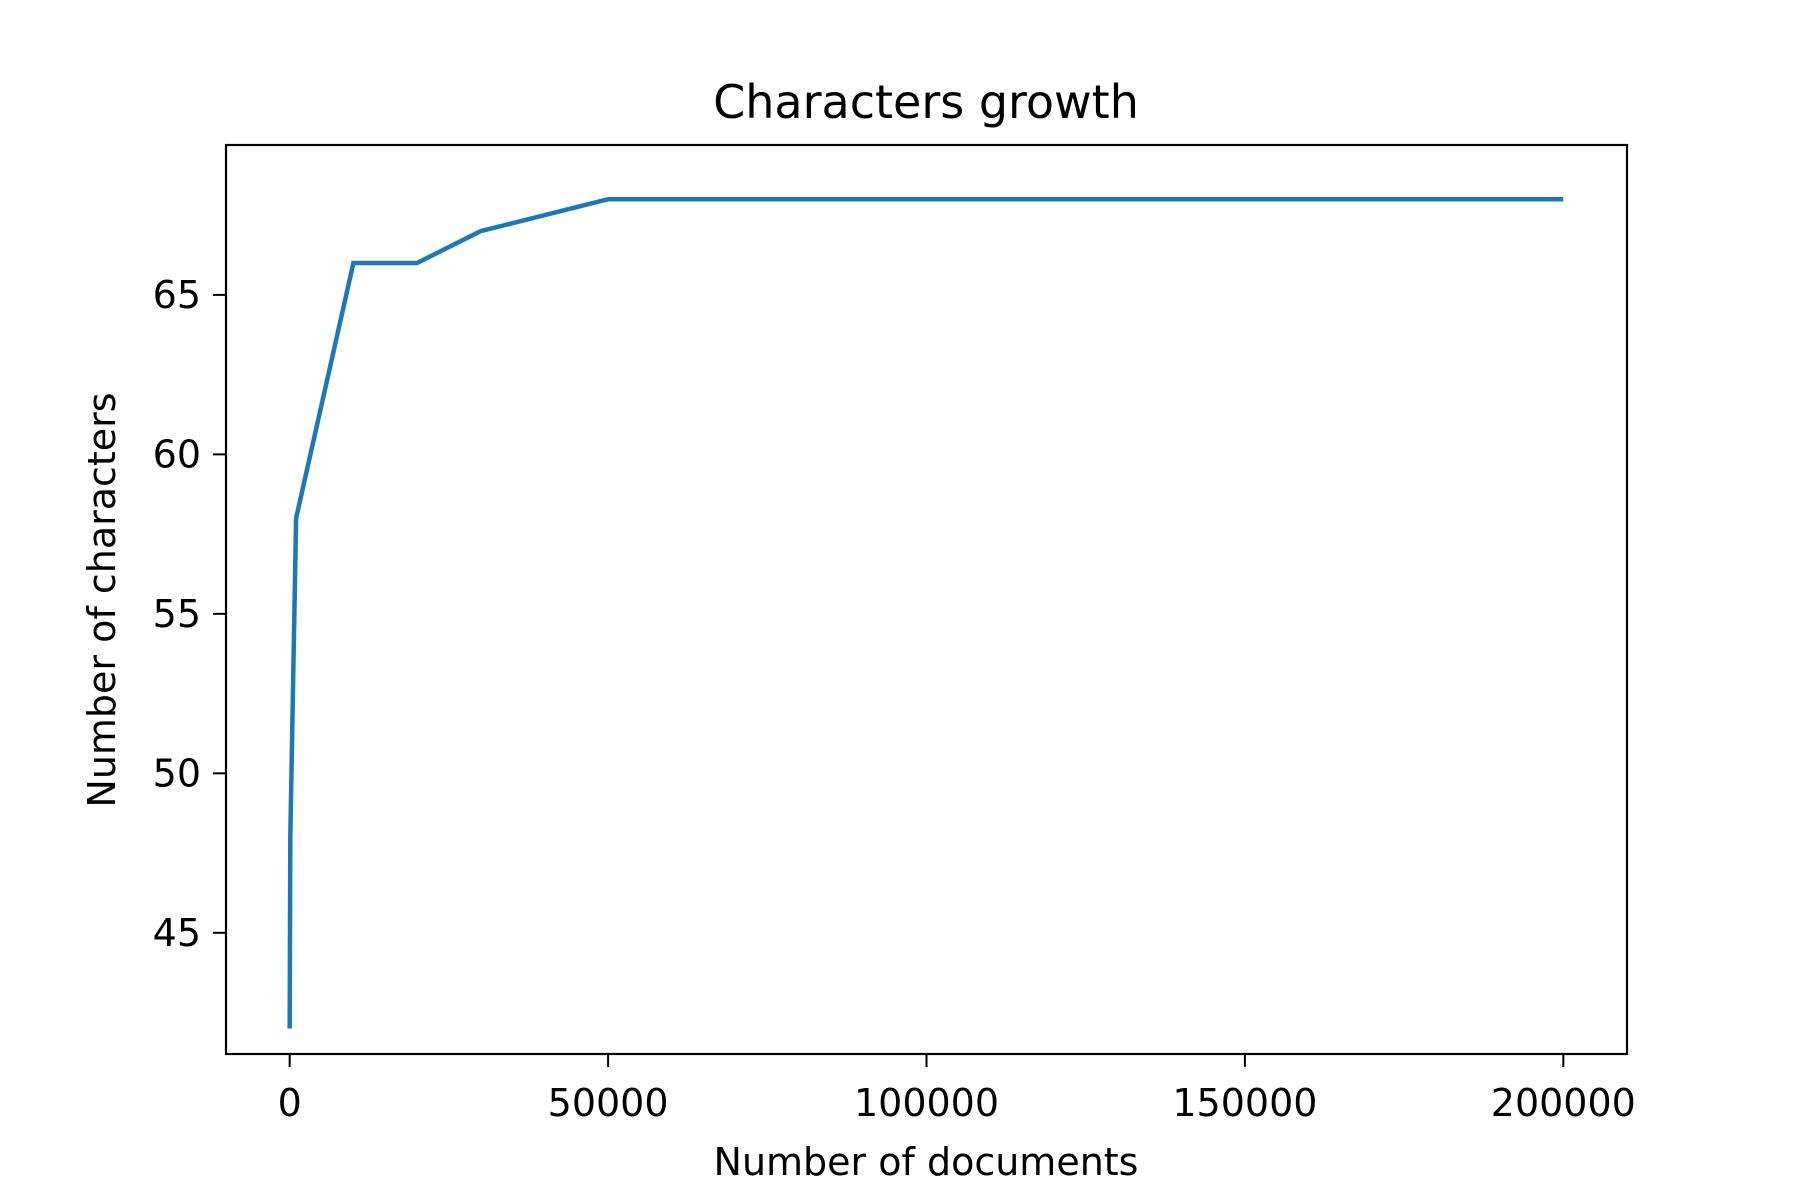 The image size is (1800, 1200). Describe the element at coordinates (102, 599) in the screenshot. I see `y-axis-label: Number of characters` at that location.